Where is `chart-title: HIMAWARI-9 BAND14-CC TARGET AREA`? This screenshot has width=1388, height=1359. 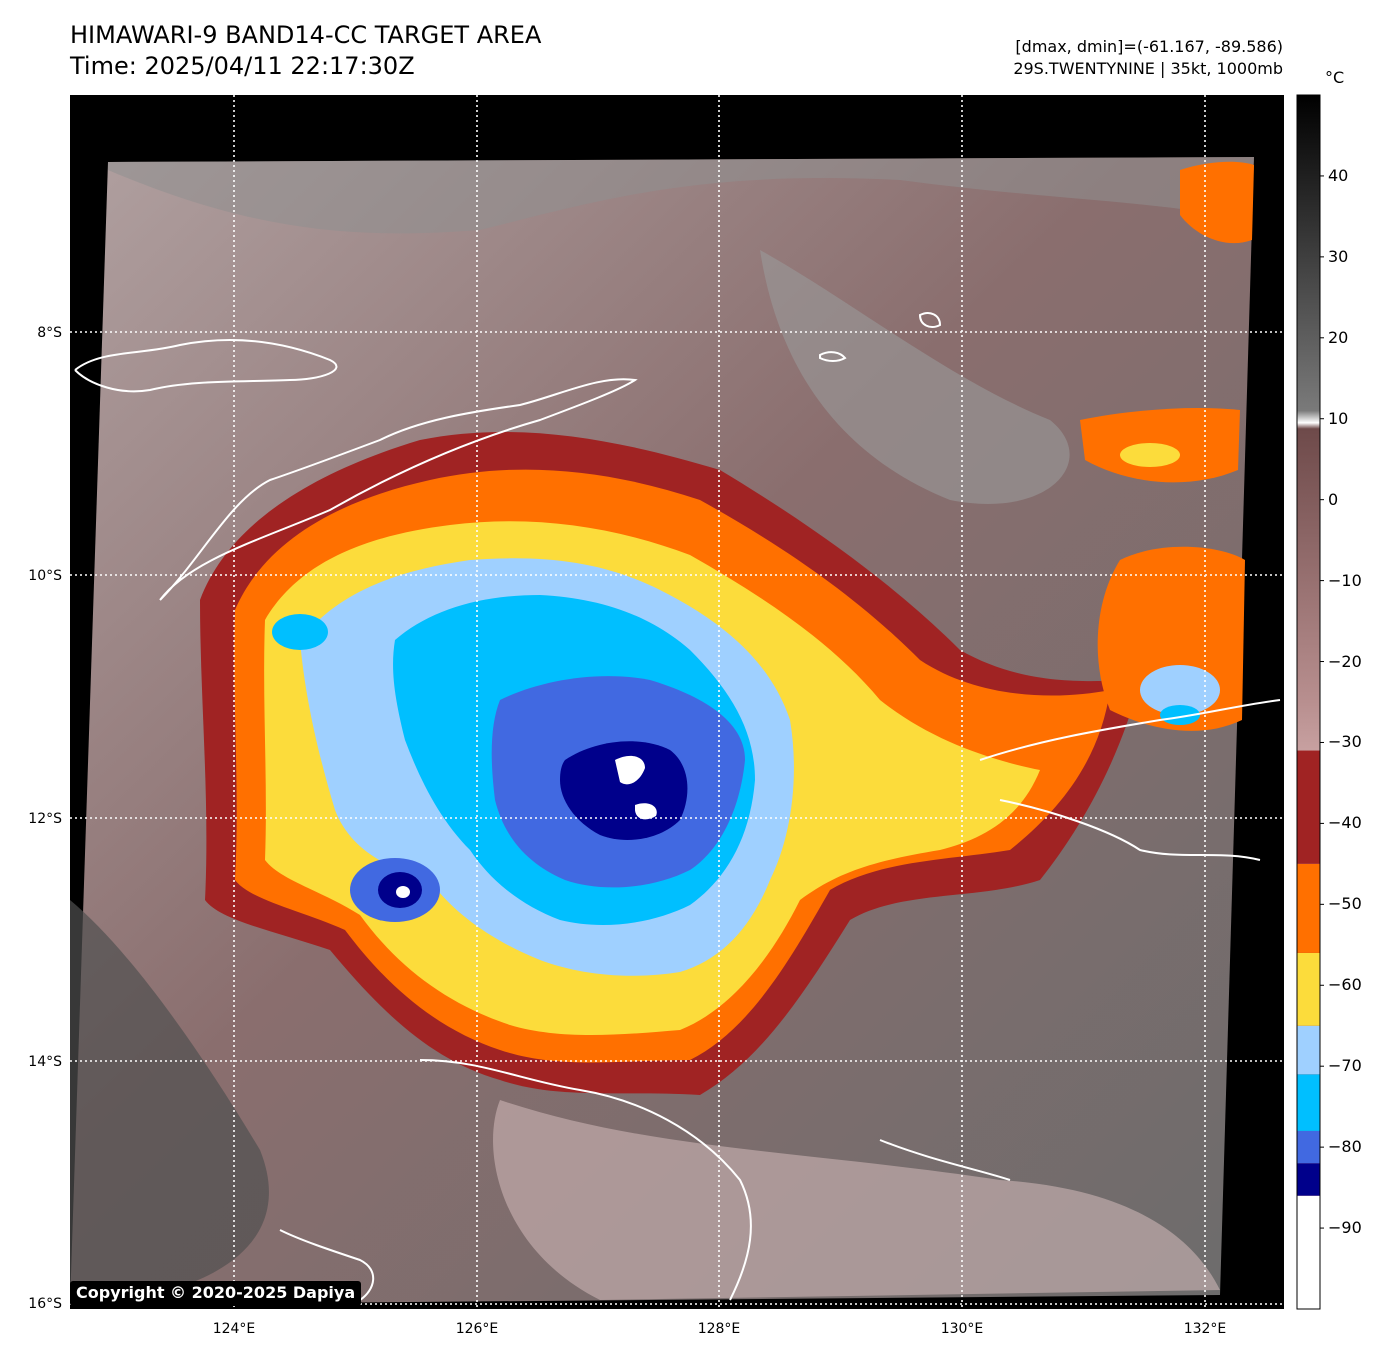
chart-title: HIMAWARI-9 BAND14-CC TARGET AREA is located at coordinates (306, 35).